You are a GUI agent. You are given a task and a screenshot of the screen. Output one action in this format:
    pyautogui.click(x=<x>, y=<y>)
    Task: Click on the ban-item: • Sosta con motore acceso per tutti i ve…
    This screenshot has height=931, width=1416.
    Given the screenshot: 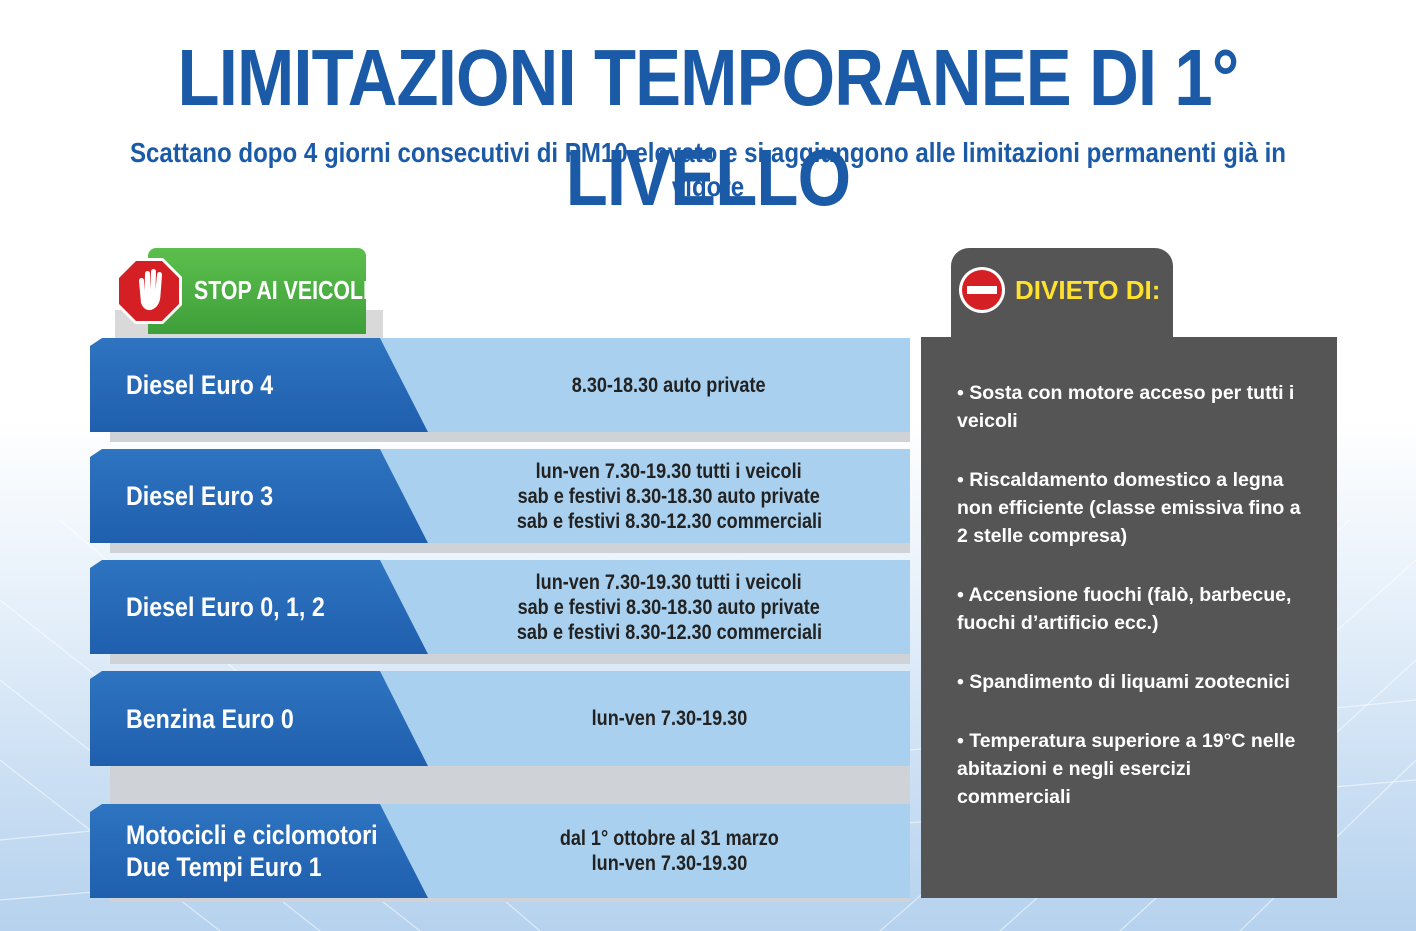 What is the action you would take?
    pyautogui.click(x=1126, y=407)
    